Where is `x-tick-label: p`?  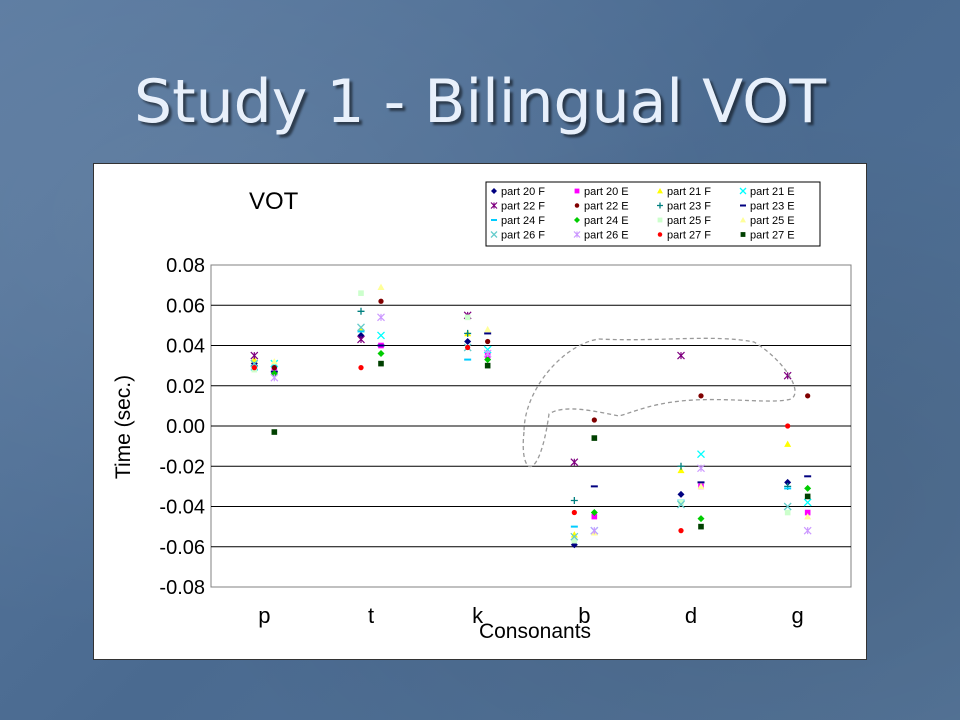
x-tick-label: p is located at coordinates (264, 615).